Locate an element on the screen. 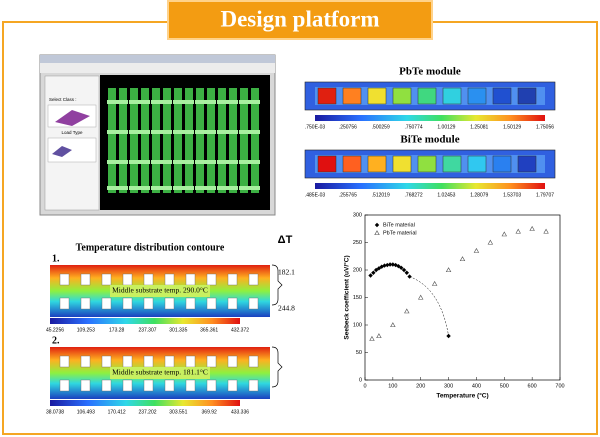 This screenshot has width=600, height=437. x-tick-label: 200 is located at coordinates (420, 386).